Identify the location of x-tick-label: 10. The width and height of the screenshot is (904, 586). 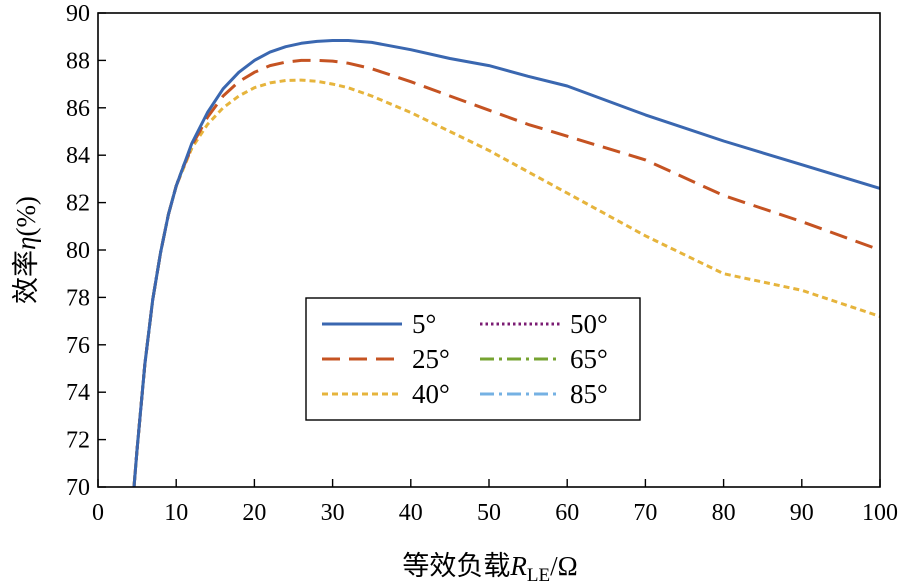
(176, 513).